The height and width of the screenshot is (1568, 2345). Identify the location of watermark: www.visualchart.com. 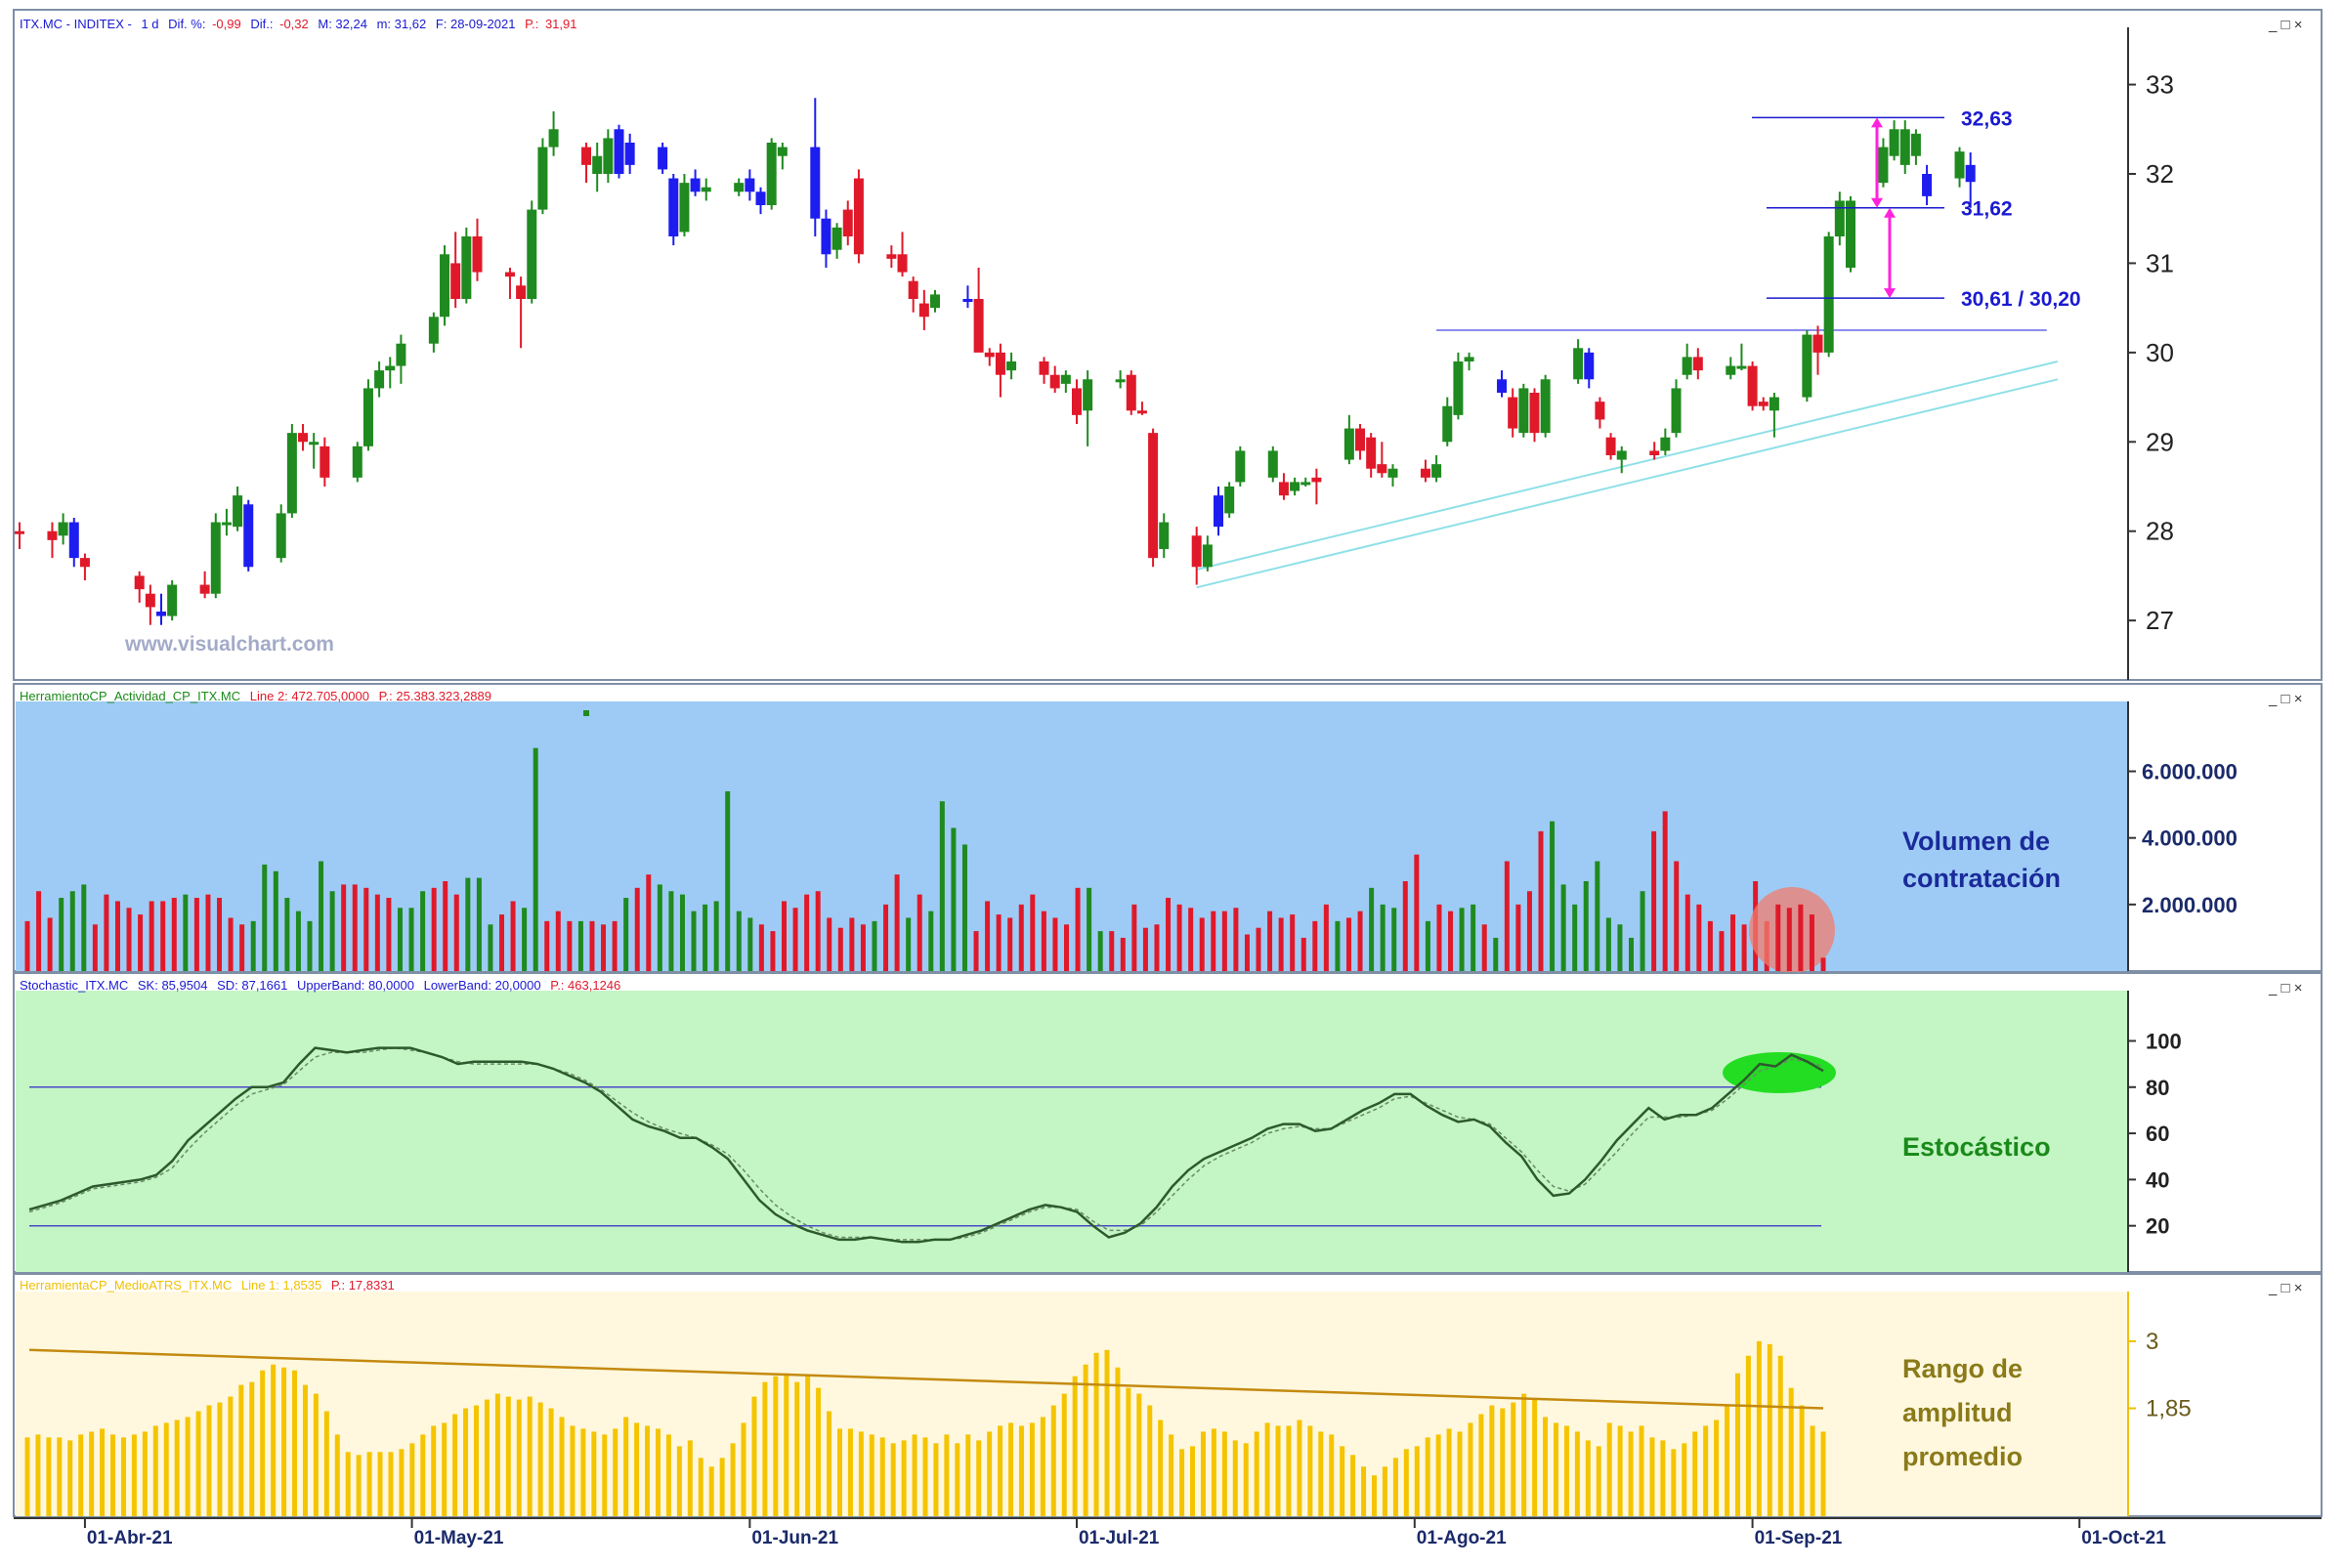
(229, 644).